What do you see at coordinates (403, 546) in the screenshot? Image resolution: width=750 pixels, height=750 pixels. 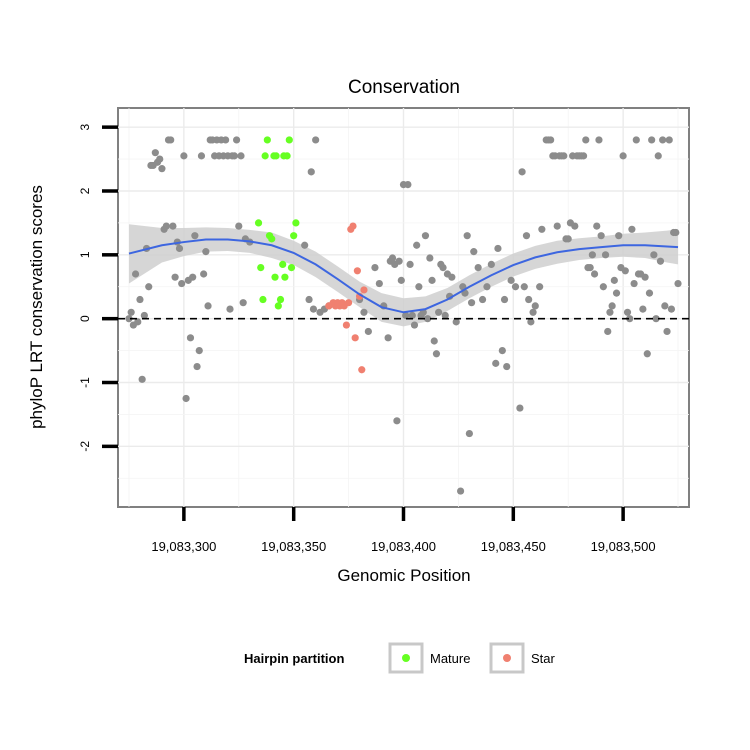 I see `x-tick-label: 19,083,400` at bounding box center [403, 546].